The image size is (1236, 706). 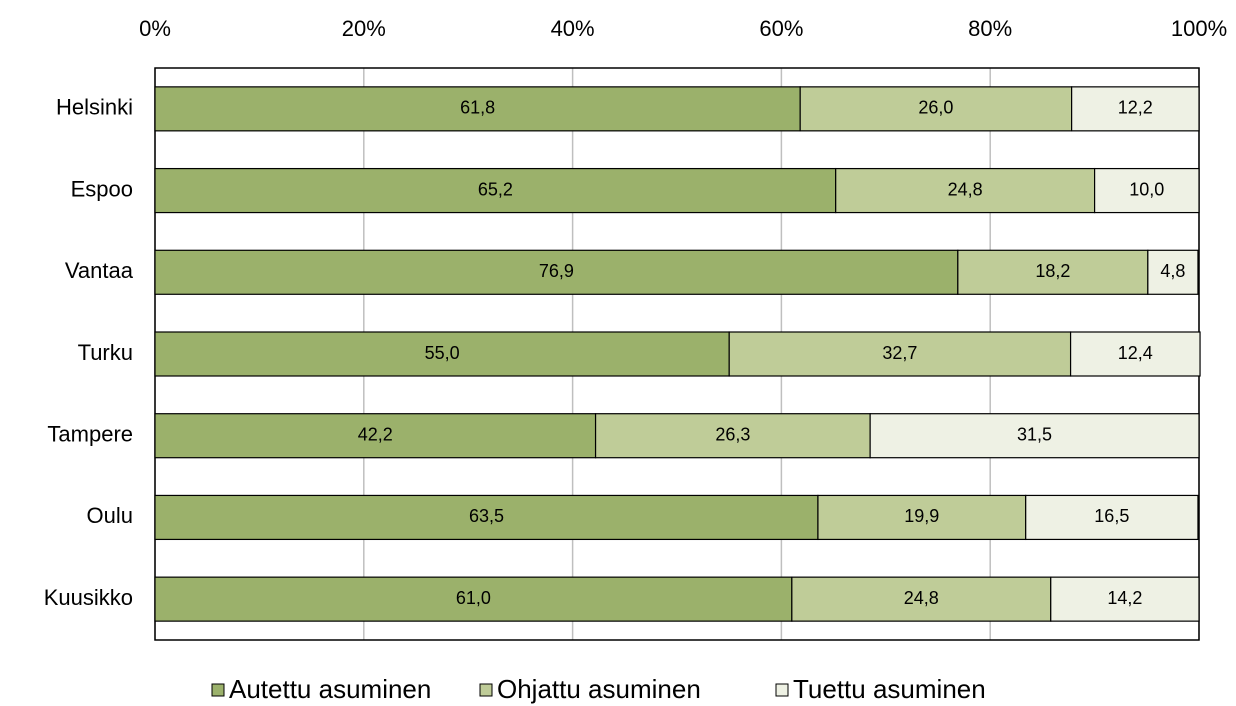 I want to click on data-label: 26,3, so click(x=732, y=434).